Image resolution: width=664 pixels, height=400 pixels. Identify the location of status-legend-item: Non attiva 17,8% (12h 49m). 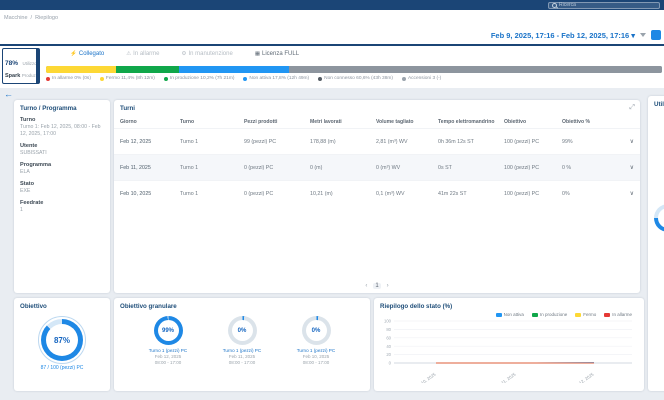
(276, 78).